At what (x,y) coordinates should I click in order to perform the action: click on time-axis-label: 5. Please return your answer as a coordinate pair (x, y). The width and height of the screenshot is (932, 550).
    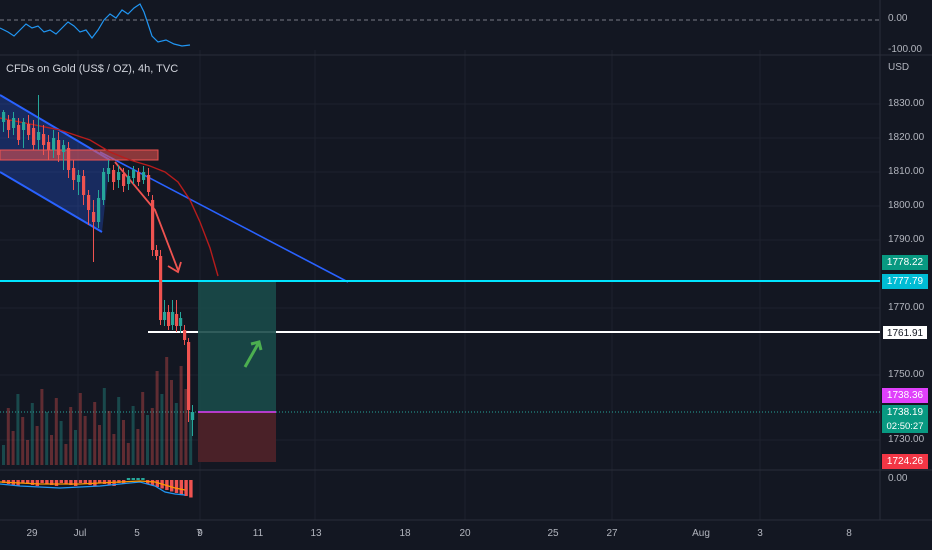
    Looking at the image, I should click on (137, 533).